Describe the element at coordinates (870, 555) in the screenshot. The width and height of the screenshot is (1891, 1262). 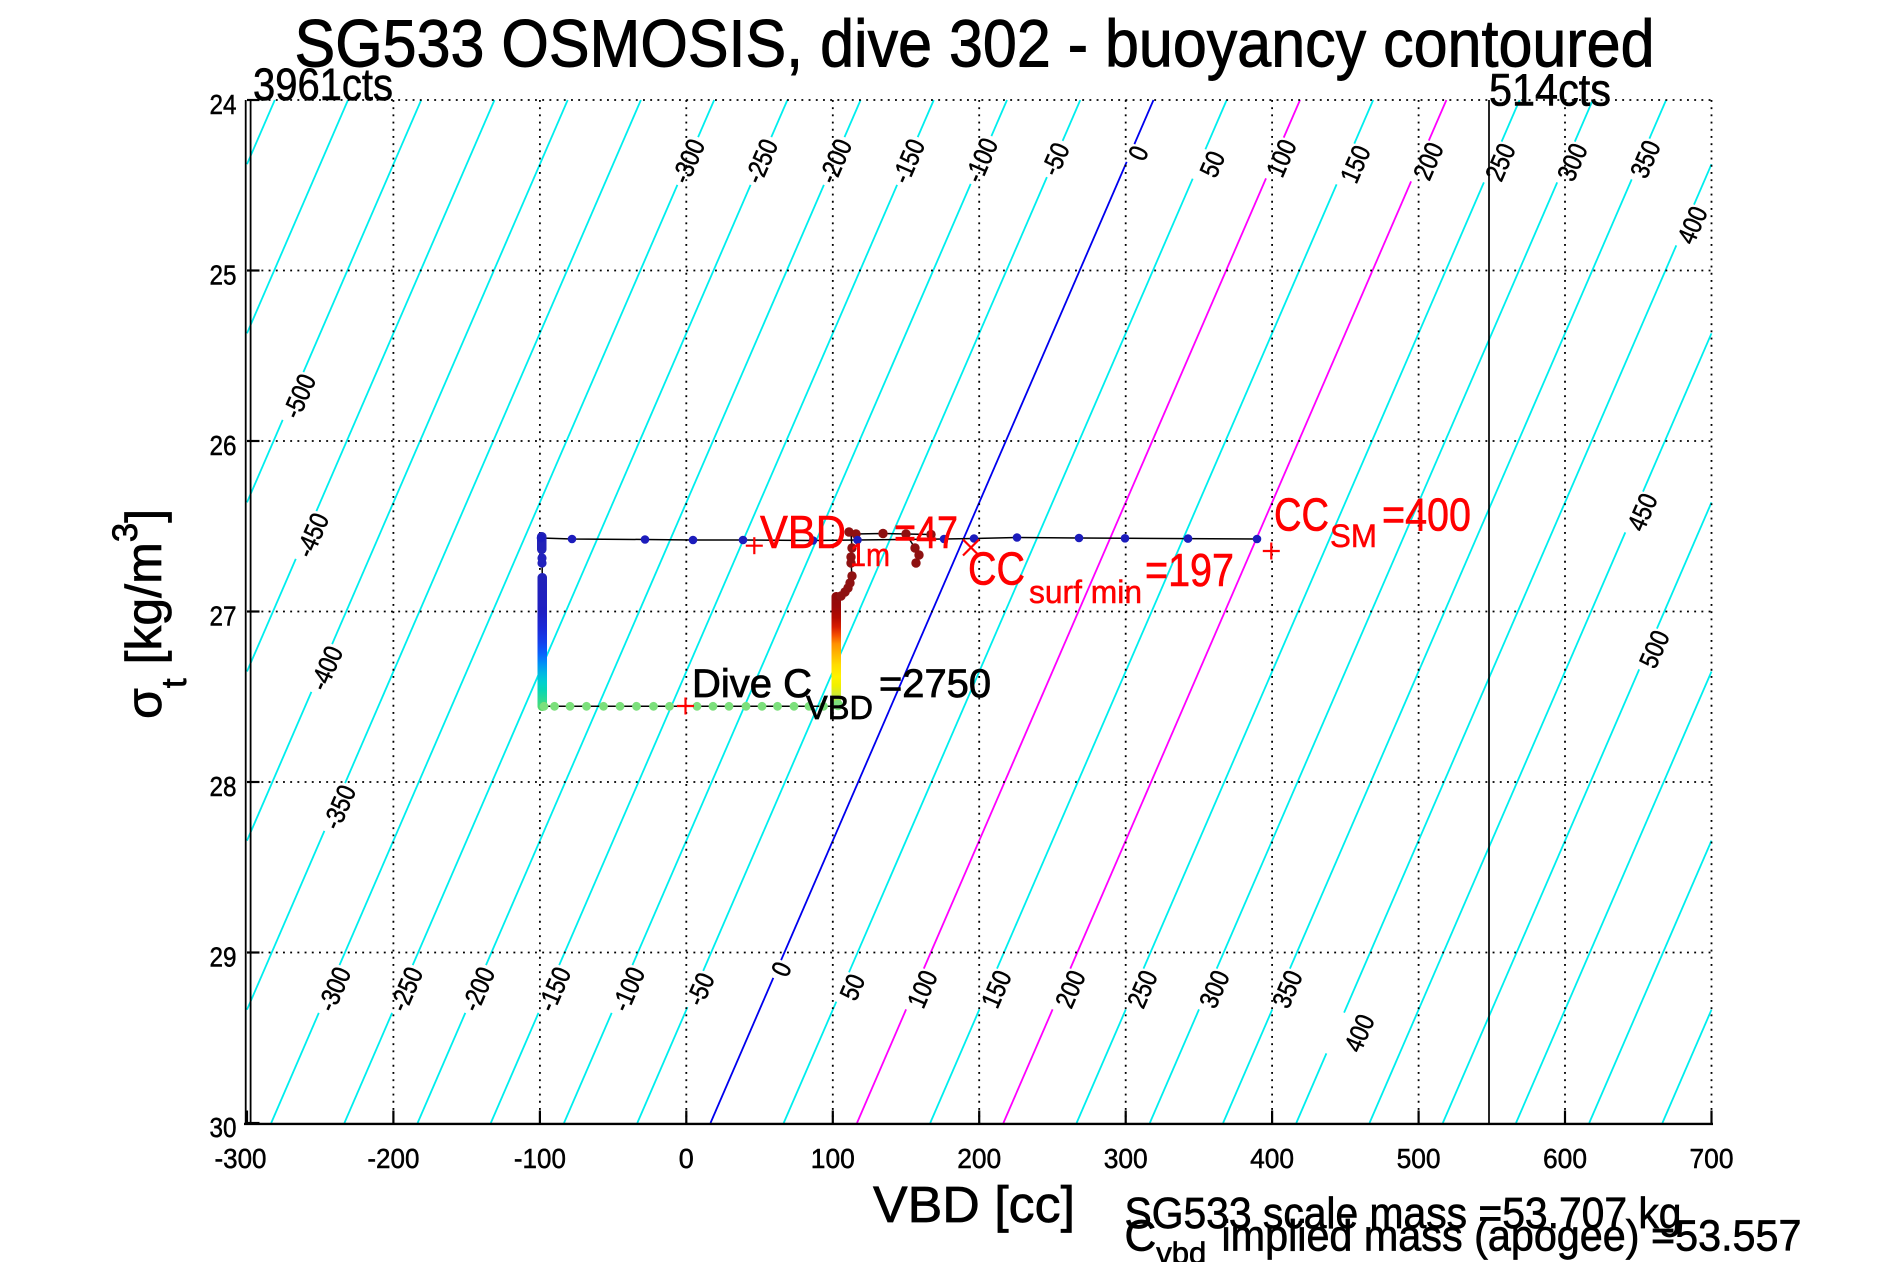
I see `svg-text: 1m` at that location.